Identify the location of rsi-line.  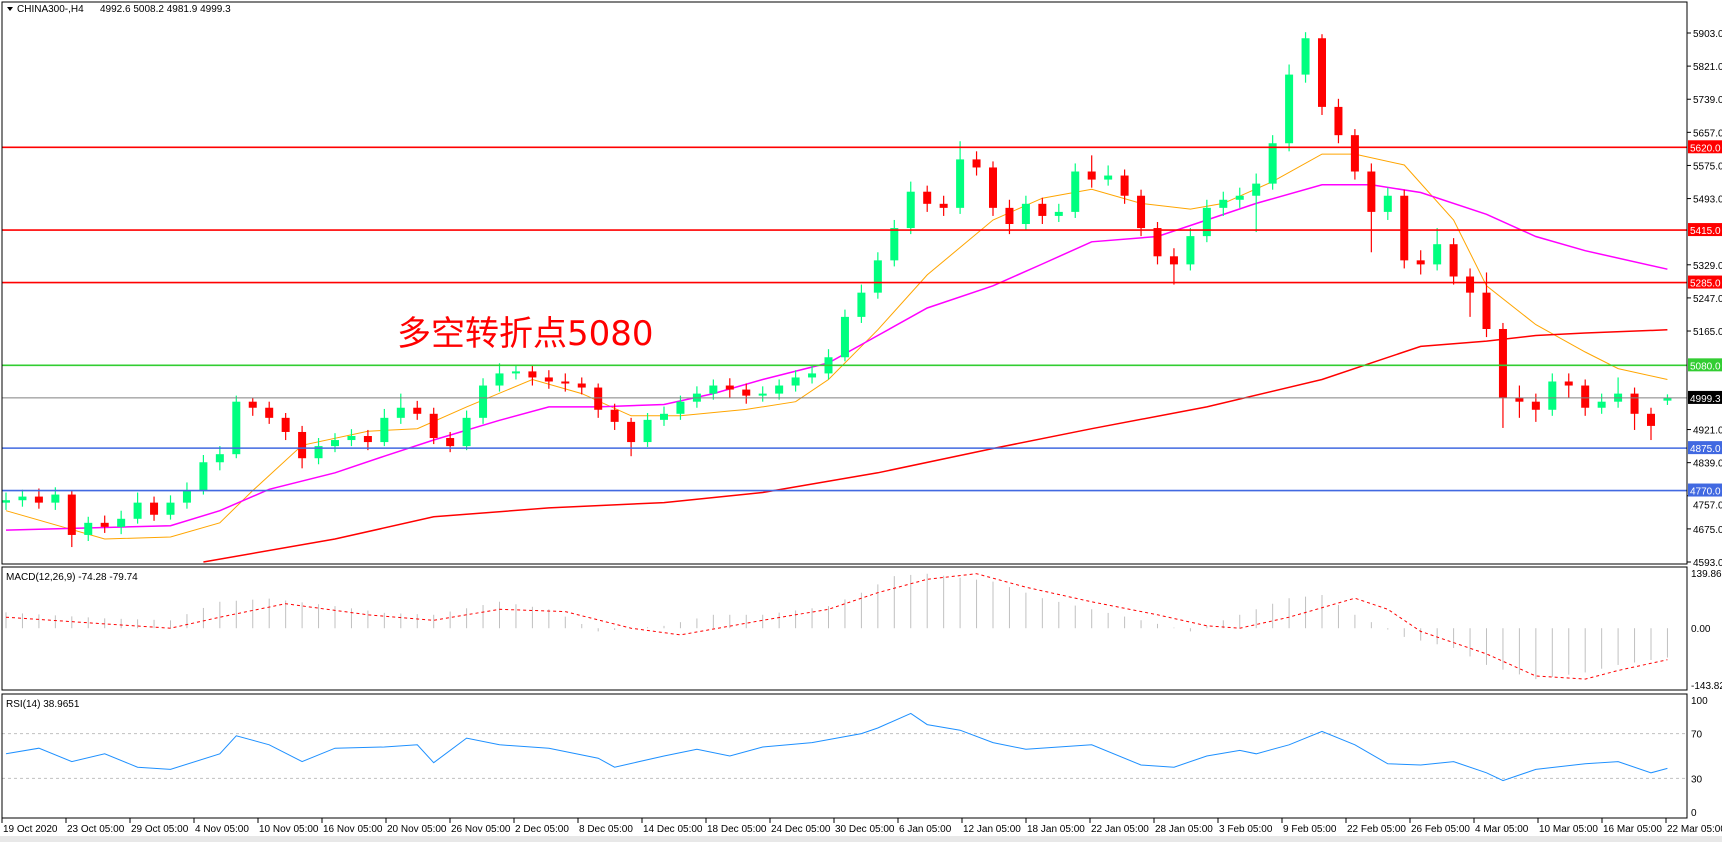
(836, 747).